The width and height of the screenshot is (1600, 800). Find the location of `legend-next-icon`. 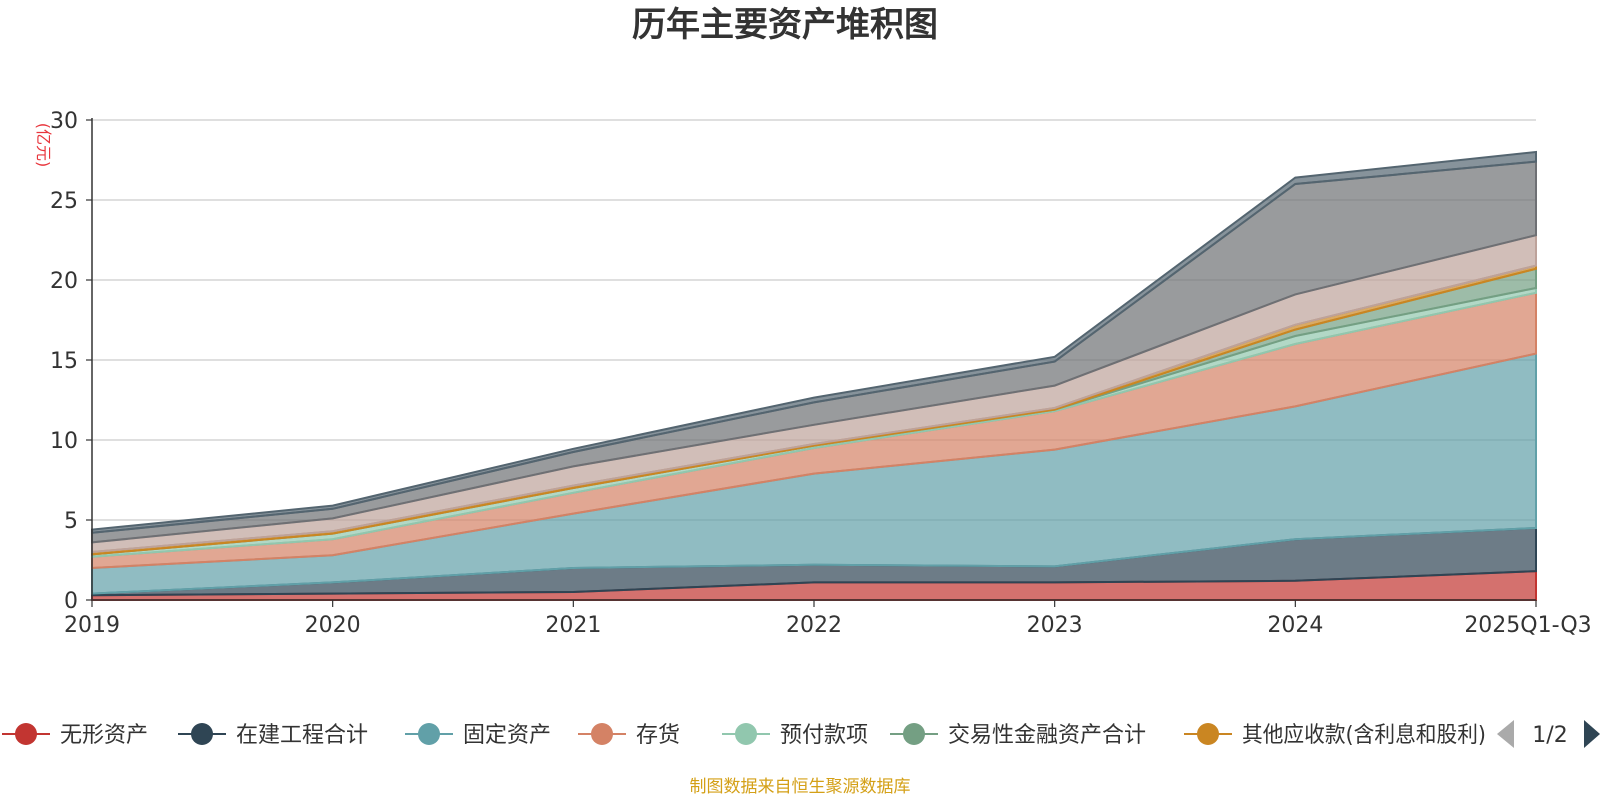

legend-next-icon is located at coordinates (1592, 734).